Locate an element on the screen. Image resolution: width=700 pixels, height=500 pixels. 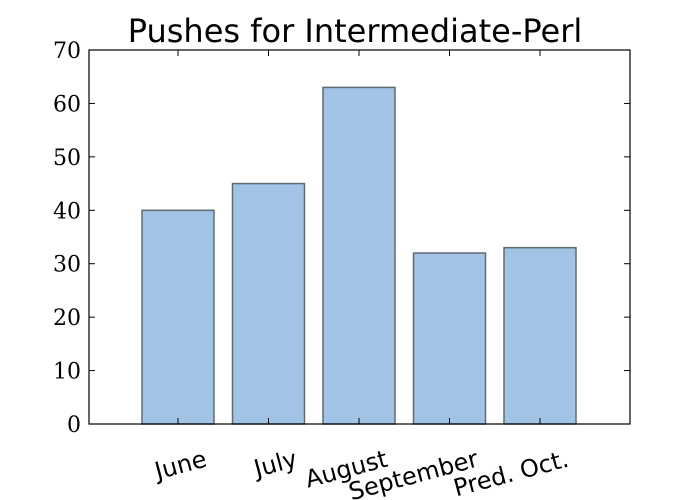
y-tick-label: 70 is located at coordinates (67, 51).